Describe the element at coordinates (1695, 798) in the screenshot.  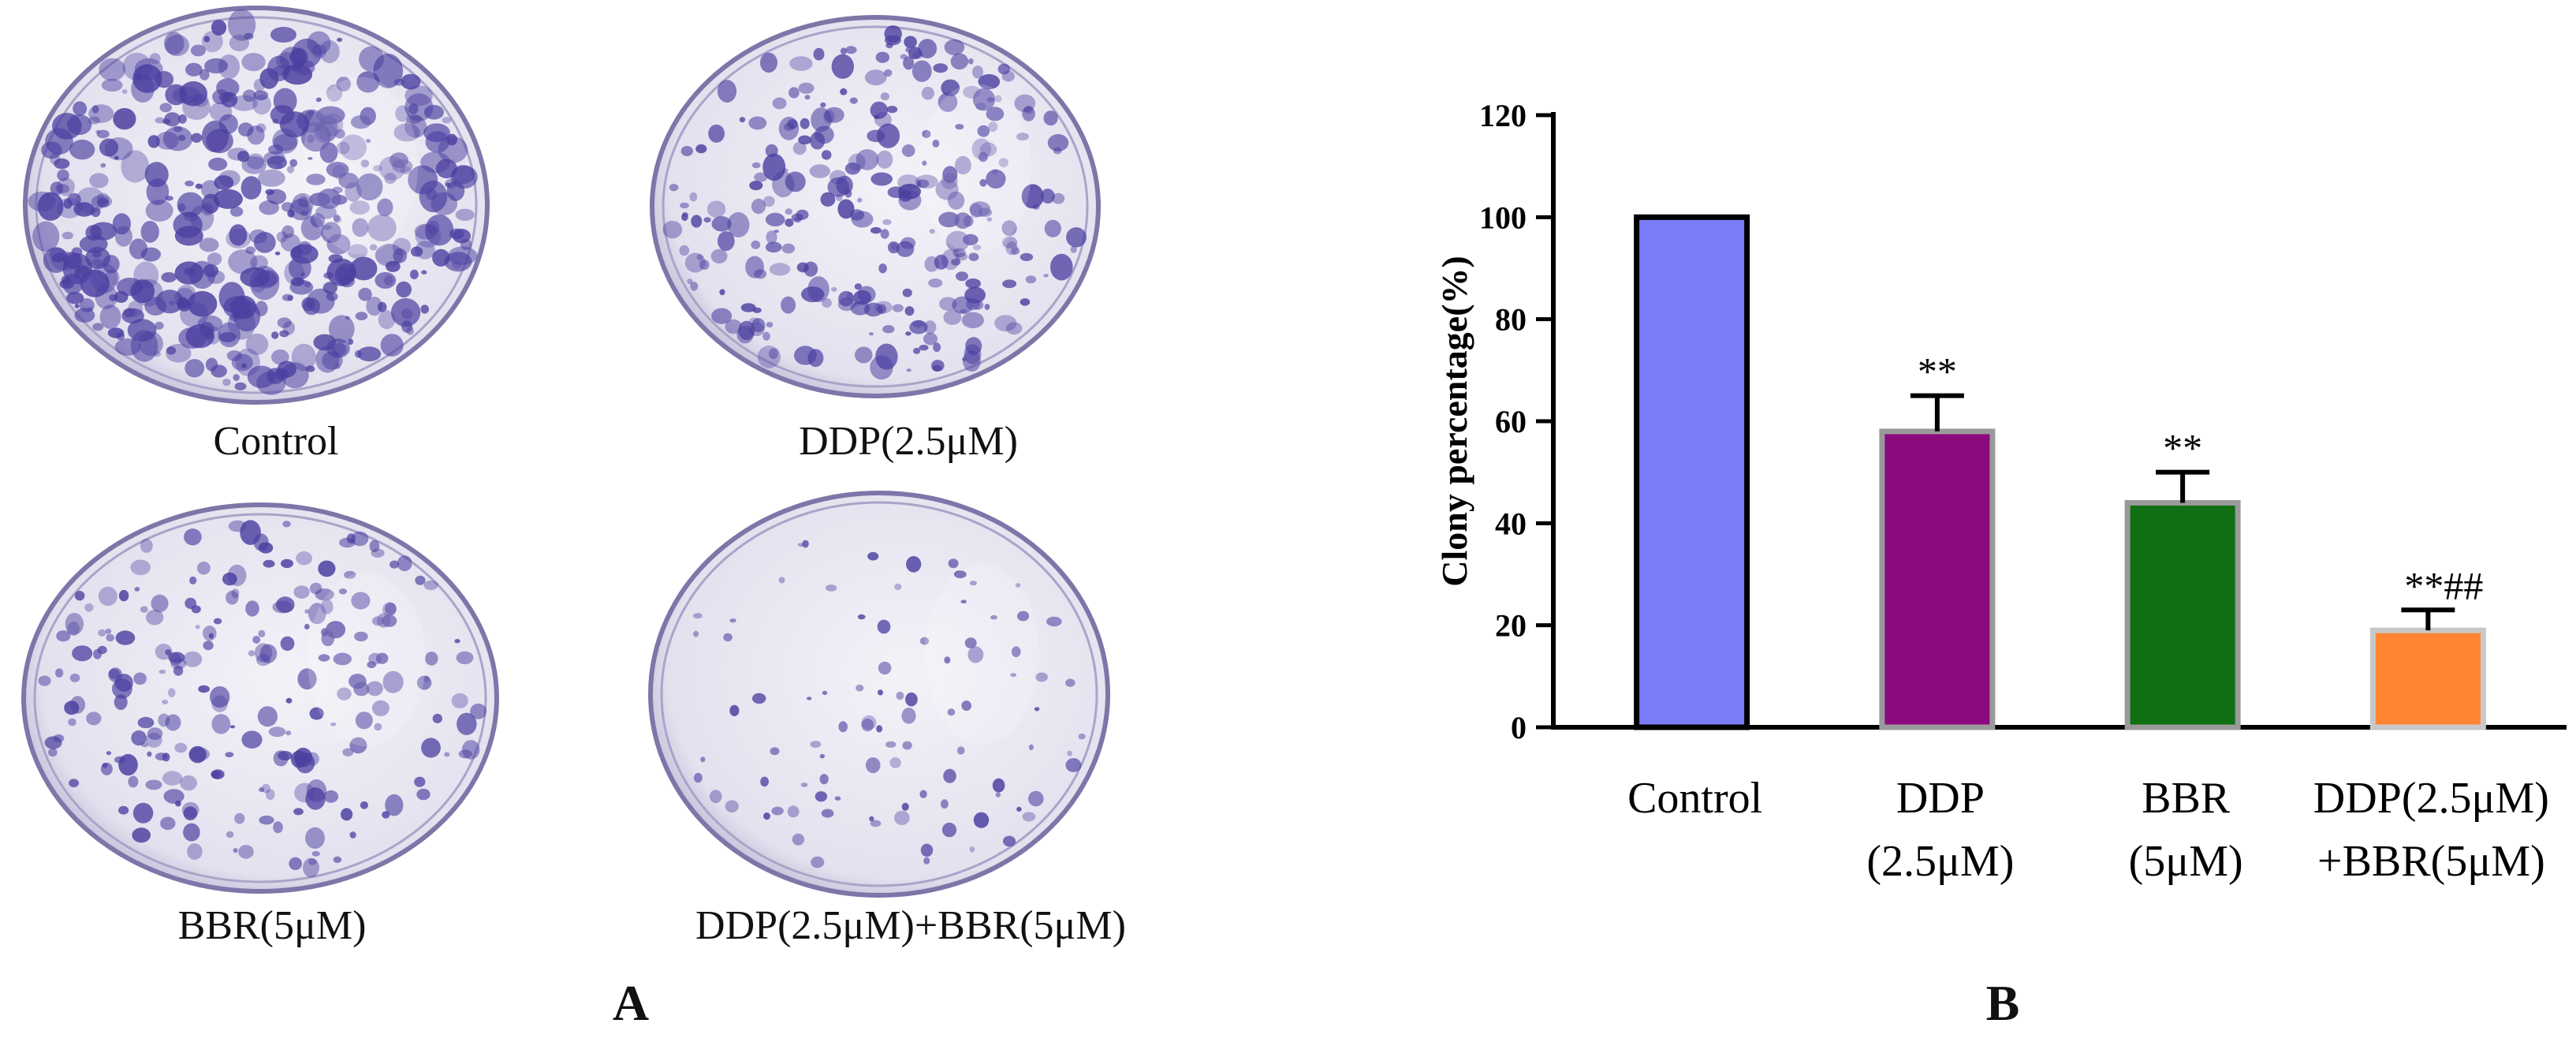
I see `category-label: Control` at that location.